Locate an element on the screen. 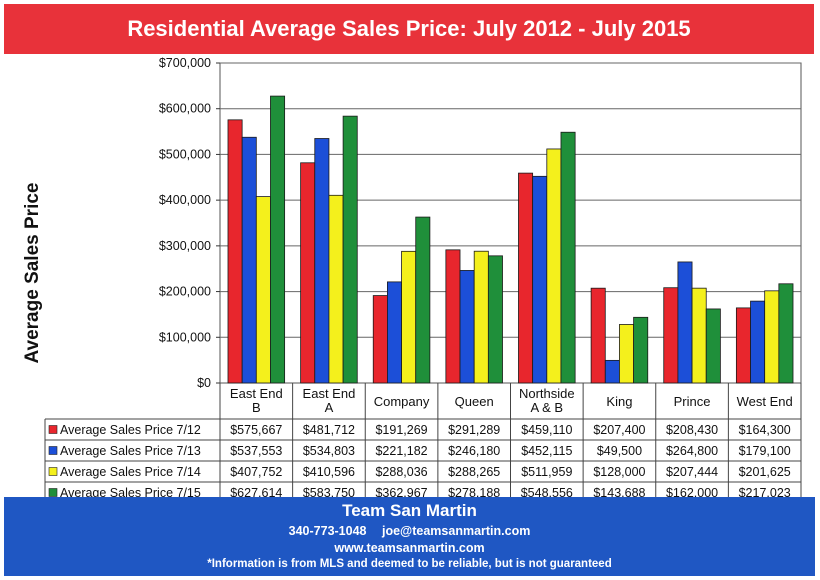 This screenshot has width=820, height=580. data-label: $264,800 is located at coordinates (692, 451).